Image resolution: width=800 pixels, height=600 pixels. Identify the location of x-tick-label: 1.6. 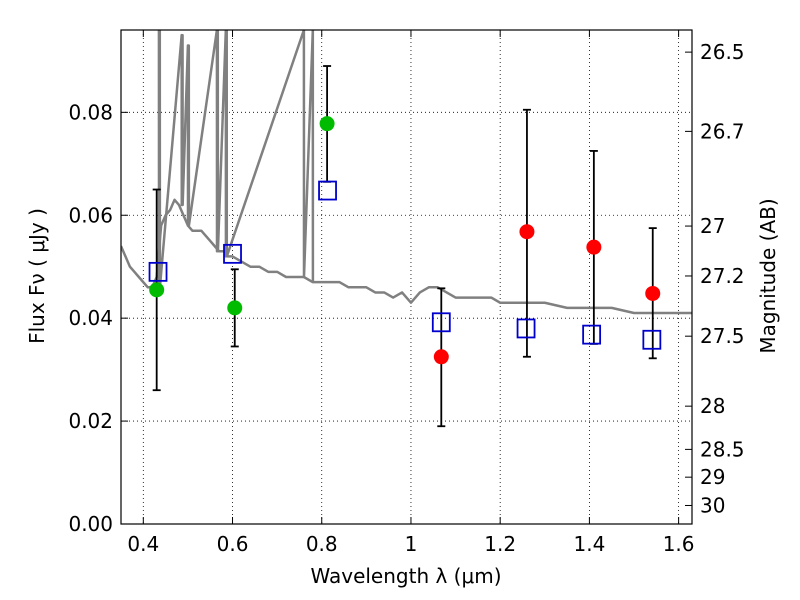
(679, 544).